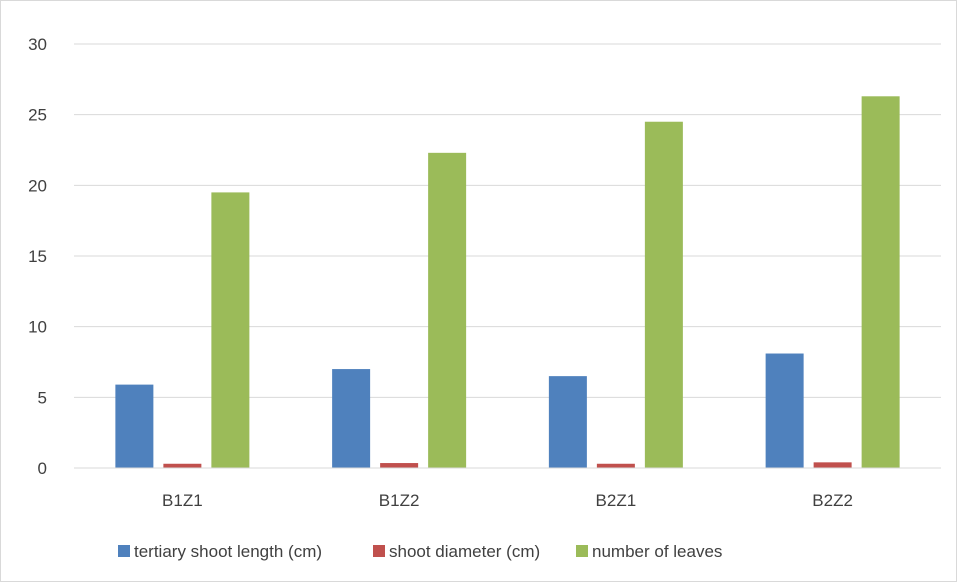  Describe the element at coordinates (616, 500) in the screenshot. I see `x-tick-label: B2Z1` at that location.